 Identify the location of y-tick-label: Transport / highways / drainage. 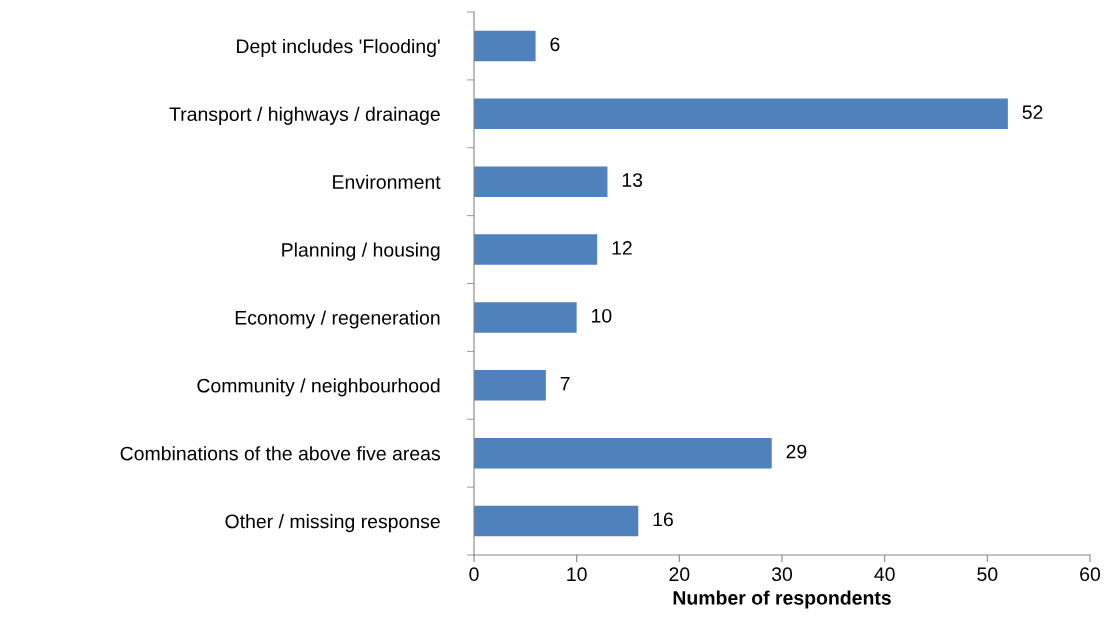
(304, 115).